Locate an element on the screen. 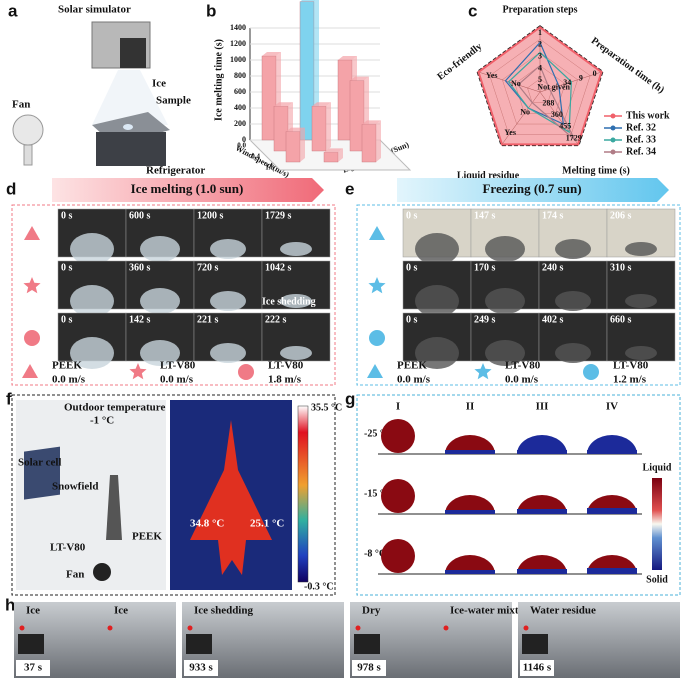 This screenshot has width=685, height=681. time-label: 240 s is located at coordinates (553, 267).